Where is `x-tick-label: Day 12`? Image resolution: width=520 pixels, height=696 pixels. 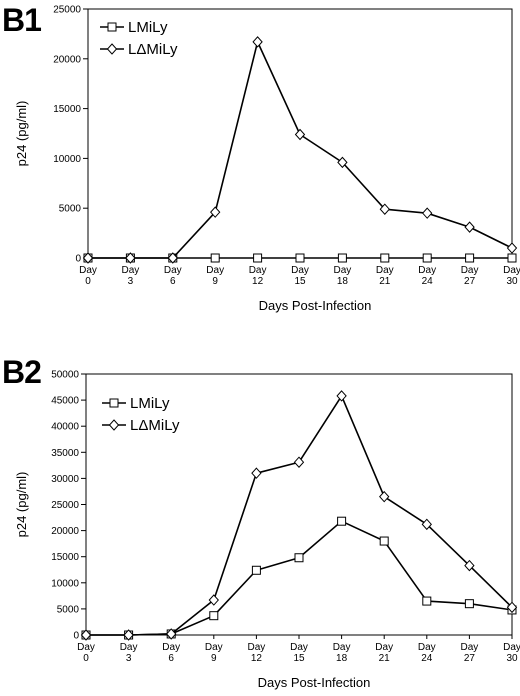 x-tick-label: Day 12 is located at coordinates (258, 276).